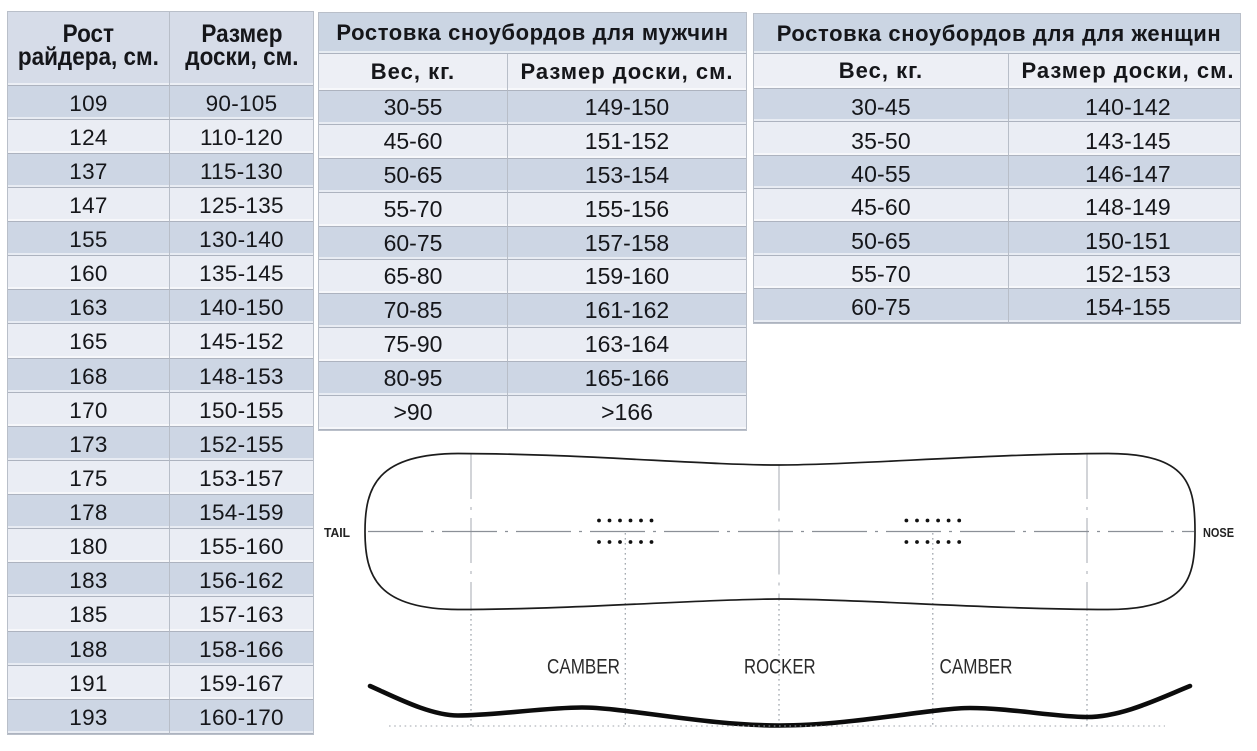  Describe the element at coordinates (337, 532) in the screenshot. I see `svg-text: TAIL` at that location.